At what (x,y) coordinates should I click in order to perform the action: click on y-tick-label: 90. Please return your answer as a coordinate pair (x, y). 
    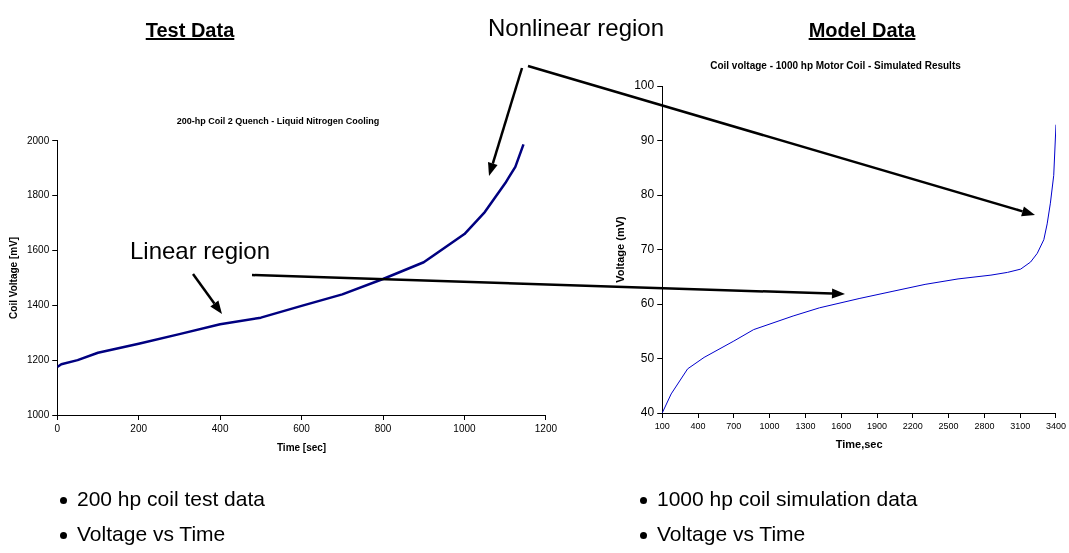
    Looking at the image, I should click on (647, 139).